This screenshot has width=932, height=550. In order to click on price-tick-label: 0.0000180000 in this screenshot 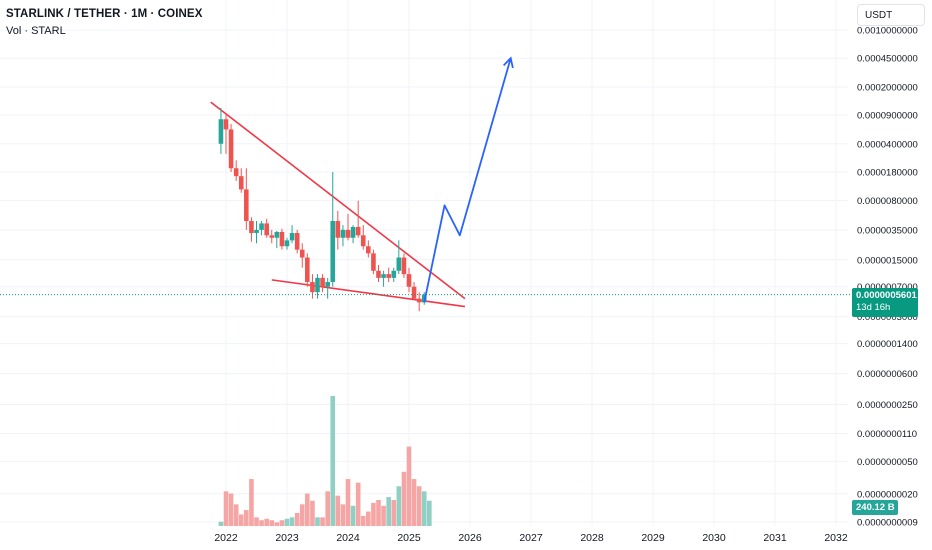, I will do `click(887, 172)`.